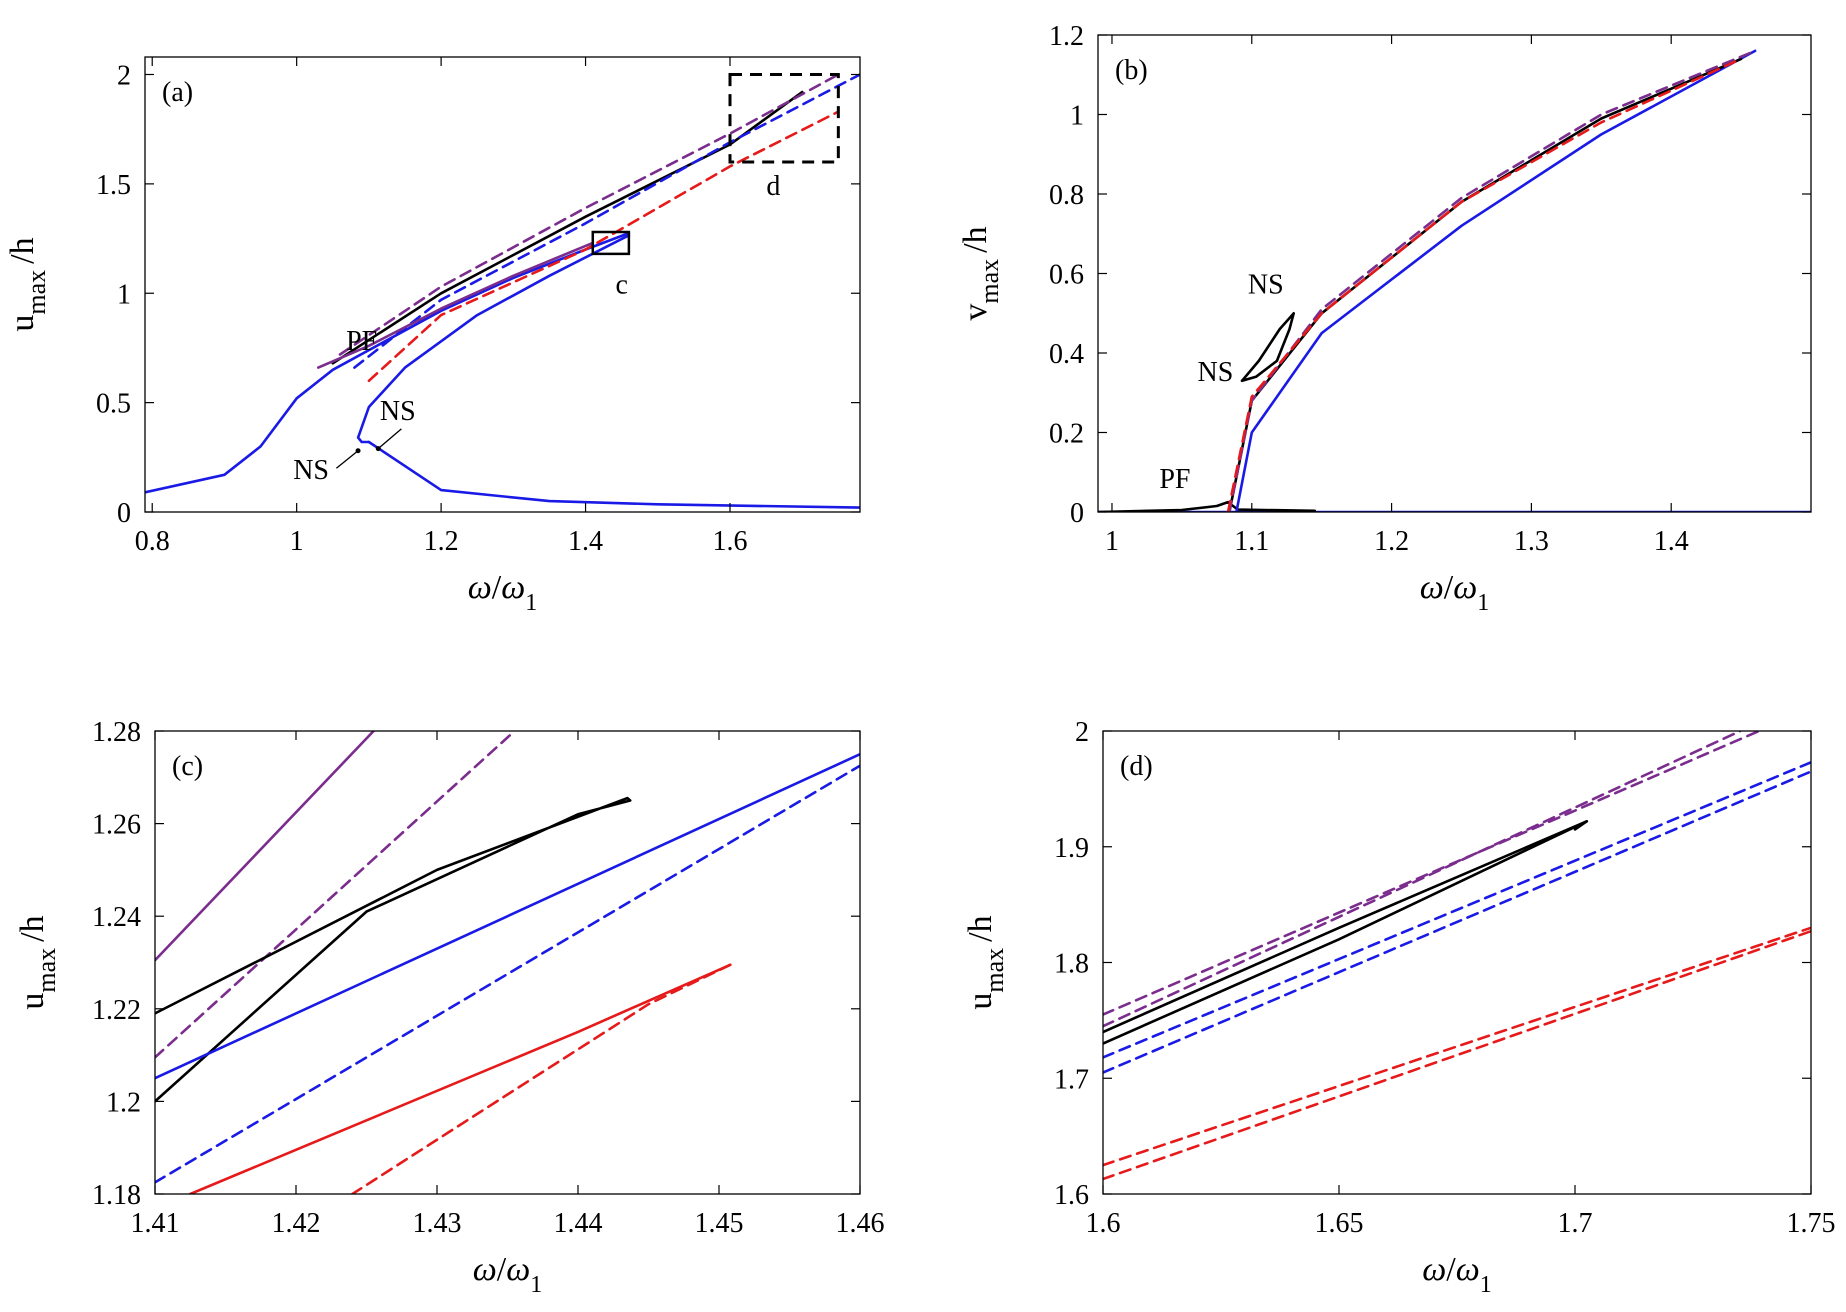 This screenshot has width=1846, height=1312. What do you see at coordinates (1251, 541) in the screenshot?
I see `x-tick-label: 1.1` at bounding box center [1251, 541].